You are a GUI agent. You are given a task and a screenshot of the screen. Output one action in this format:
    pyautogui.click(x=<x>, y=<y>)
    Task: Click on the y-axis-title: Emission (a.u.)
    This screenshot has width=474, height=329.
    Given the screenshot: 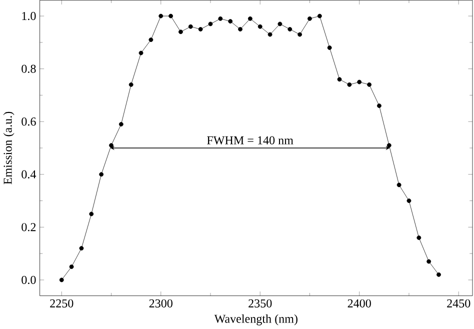 What is the action you would take?
    pyautogui.click(x=8, y=148)
    